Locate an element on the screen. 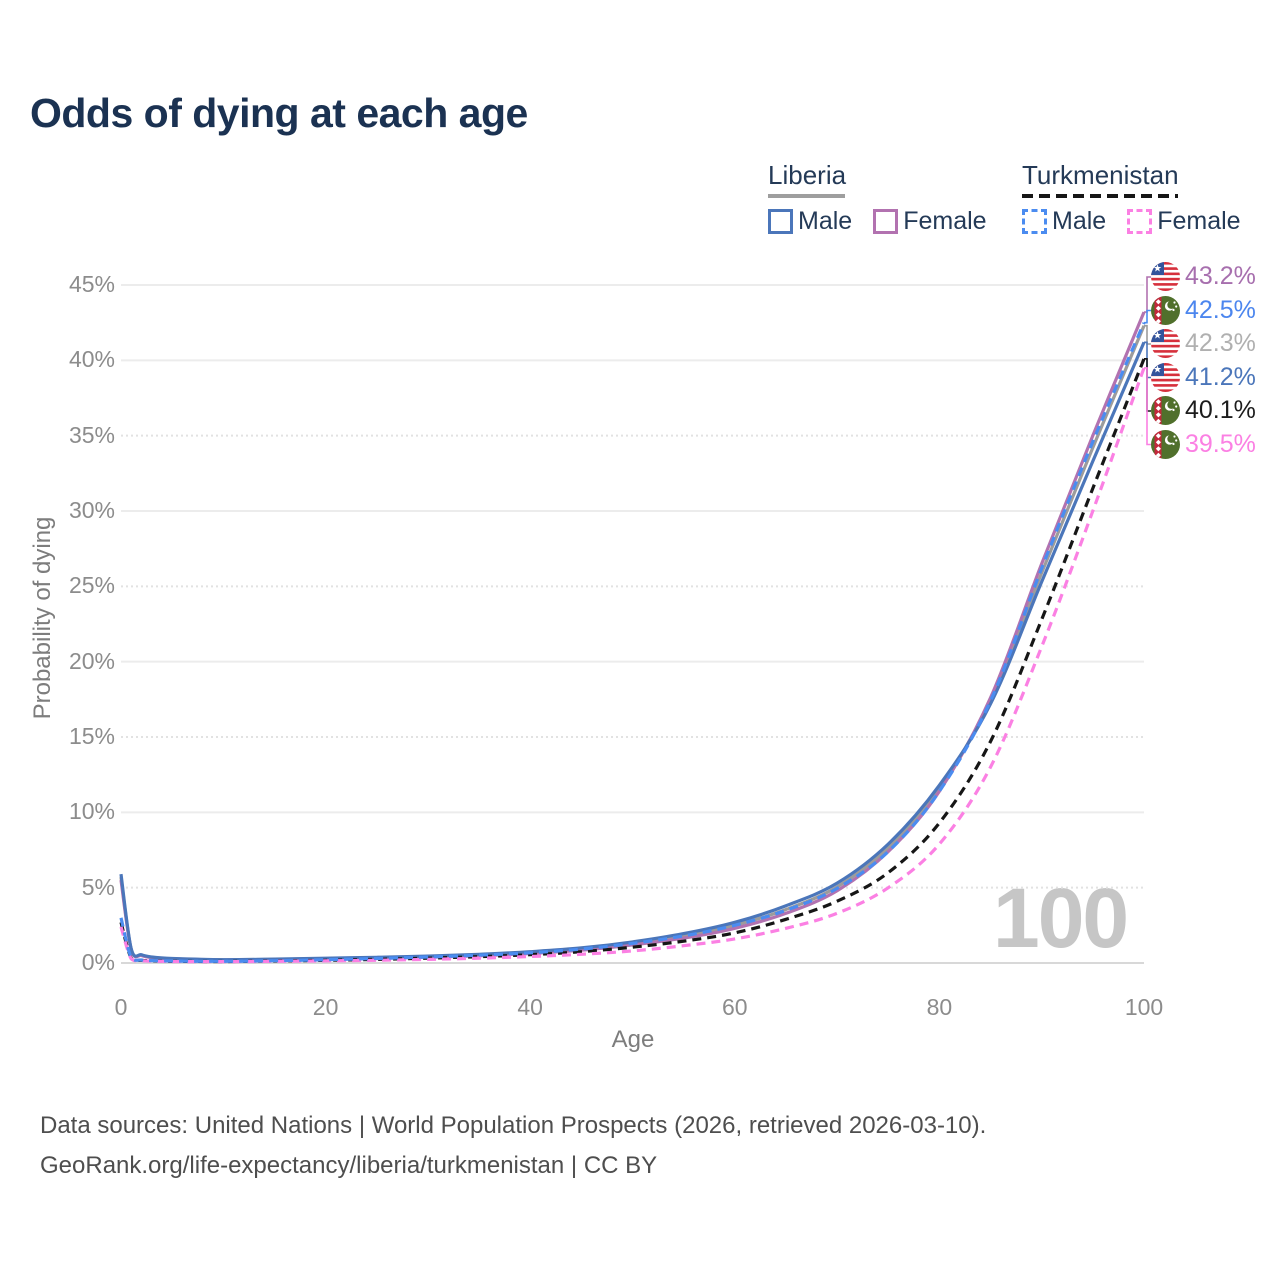 The image size is (1280, 1280). legend-item-turkmenistan-female: Female is located at coordinates (1184, 221).